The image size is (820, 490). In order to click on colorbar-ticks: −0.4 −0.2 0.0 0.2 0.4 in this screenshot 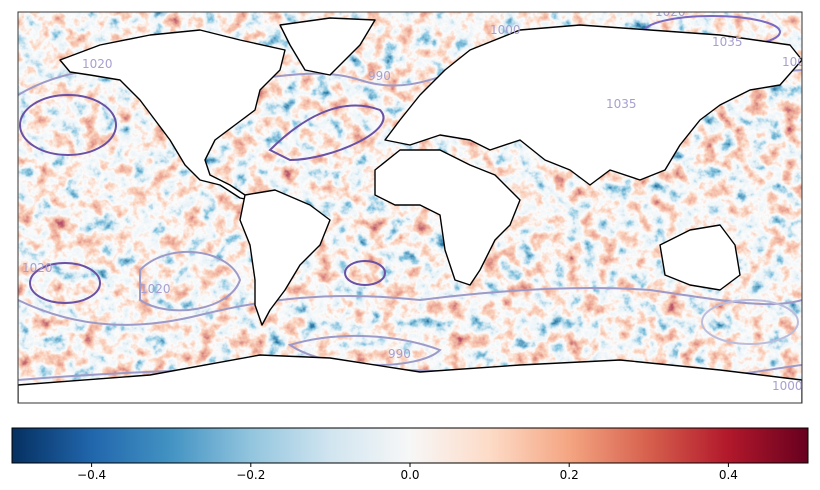, I will do `click(407, 472)`.